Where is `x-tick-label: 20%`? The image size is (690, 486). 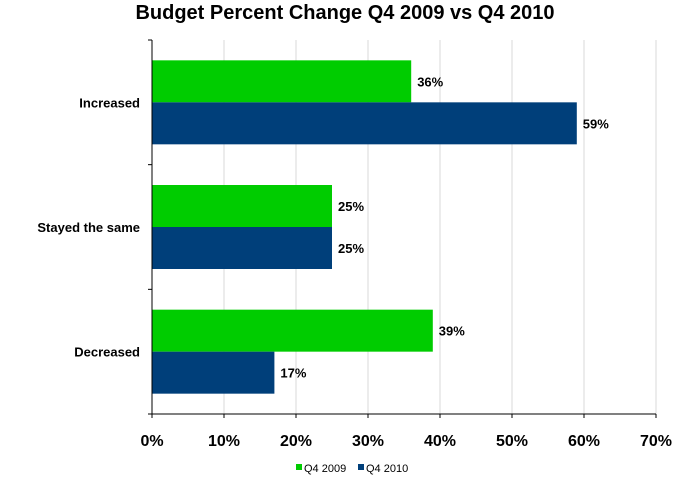 x-tick-label: 20% is located at coordinates (296, 441).